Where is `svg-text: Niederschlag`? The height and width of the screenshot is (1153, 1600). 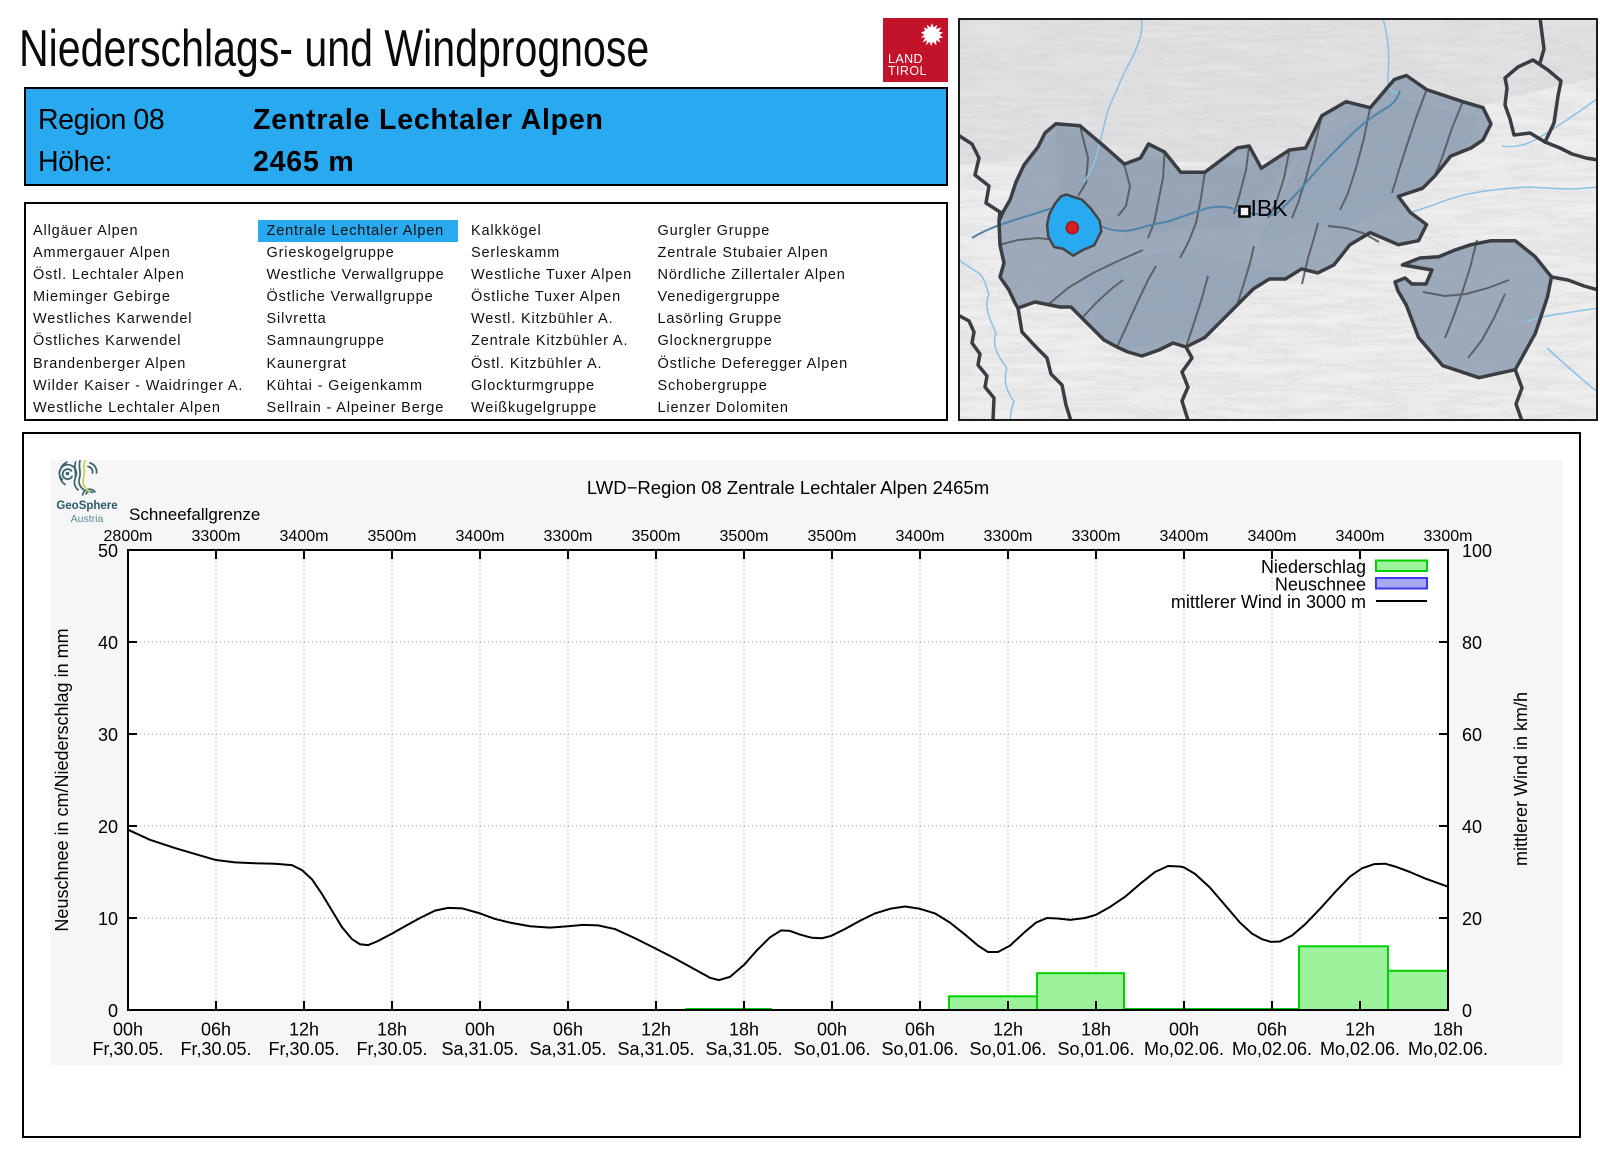 svg-text: Niederschlag is located at coordinates (1313, 567).